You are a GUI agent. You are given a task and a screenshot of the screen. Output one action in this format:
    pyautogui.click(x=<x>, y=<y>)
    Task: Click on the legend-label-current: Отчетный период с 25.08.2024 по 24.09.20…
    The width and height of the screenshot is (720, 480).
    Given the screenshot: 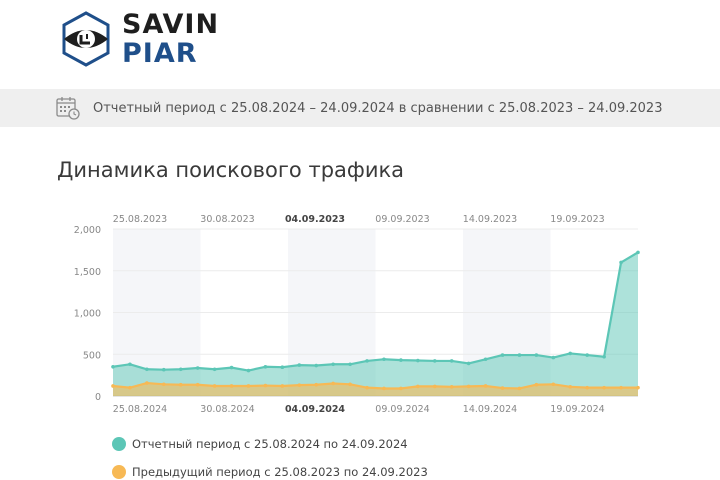 What is the action you would take?
    pyautogui.click(x=270, y=444)
    